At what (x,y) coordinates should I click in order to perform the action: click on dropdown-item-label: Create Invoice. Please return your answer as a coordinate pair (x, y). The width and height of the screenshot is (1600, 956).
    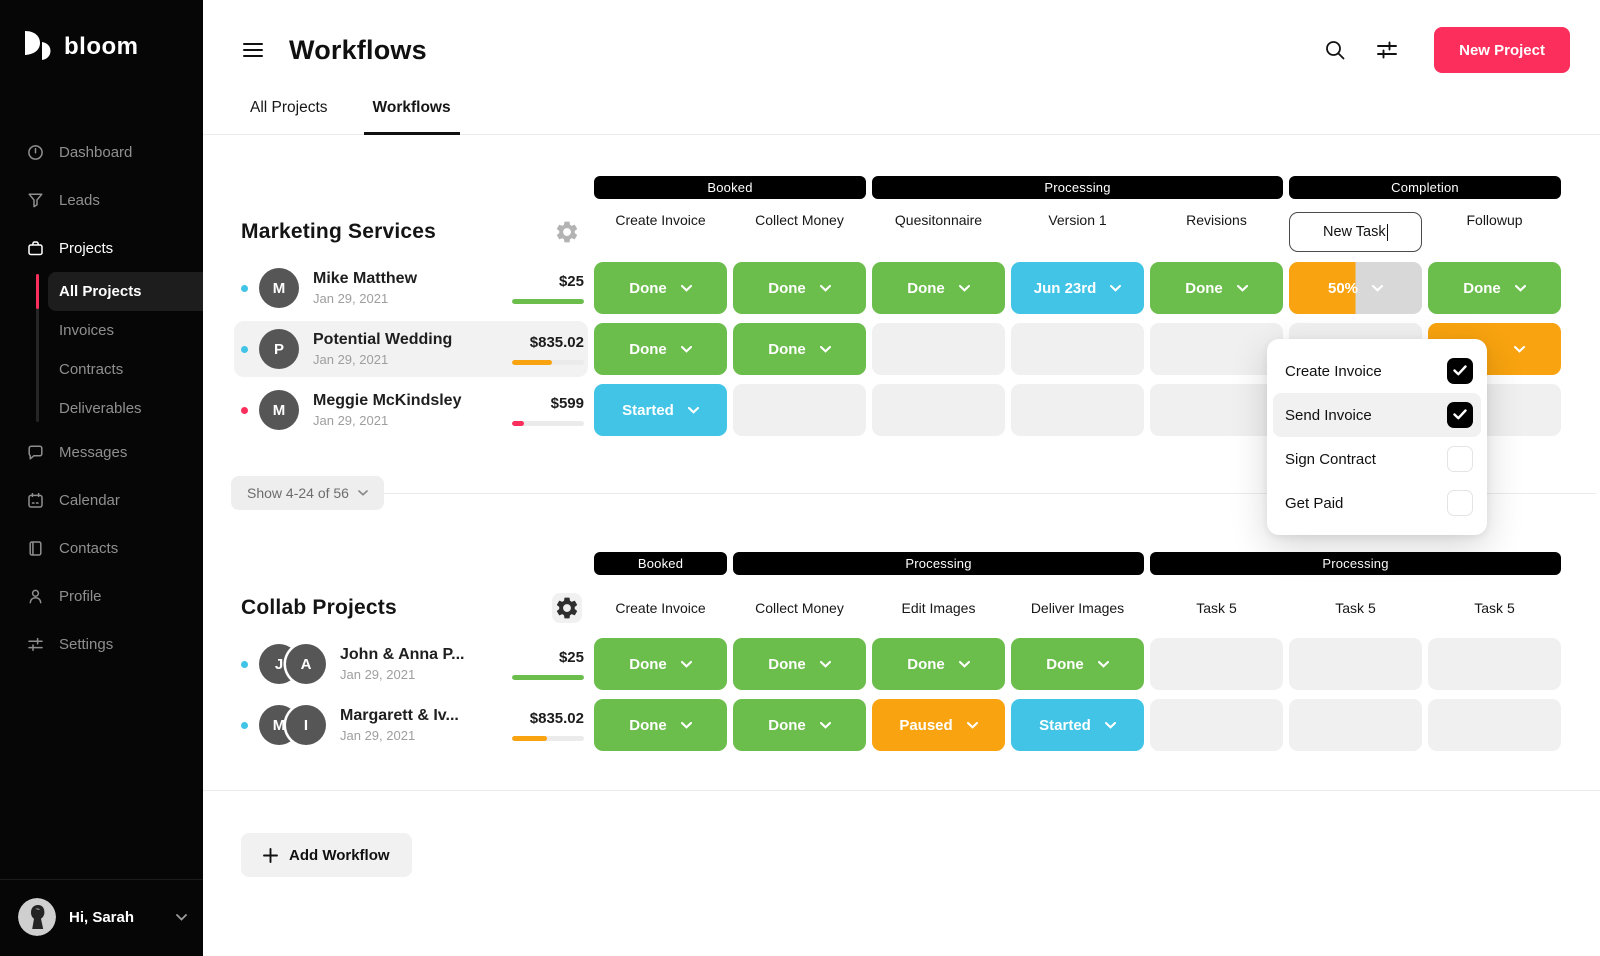
    Looking at the image, I should click on (1333, 371).